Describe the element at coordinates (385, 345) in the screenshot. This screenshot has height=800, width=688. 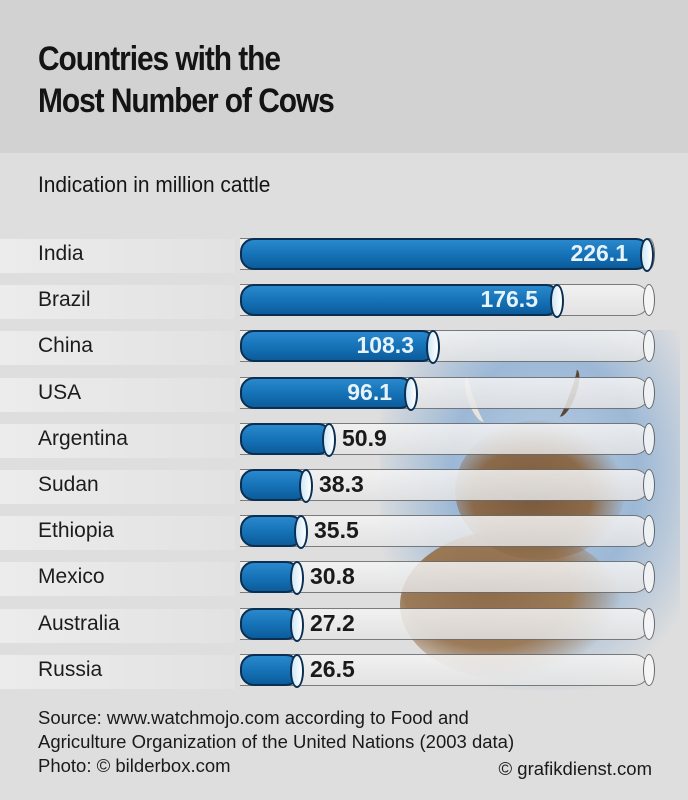
I see `value-label: 108.3` at that location.